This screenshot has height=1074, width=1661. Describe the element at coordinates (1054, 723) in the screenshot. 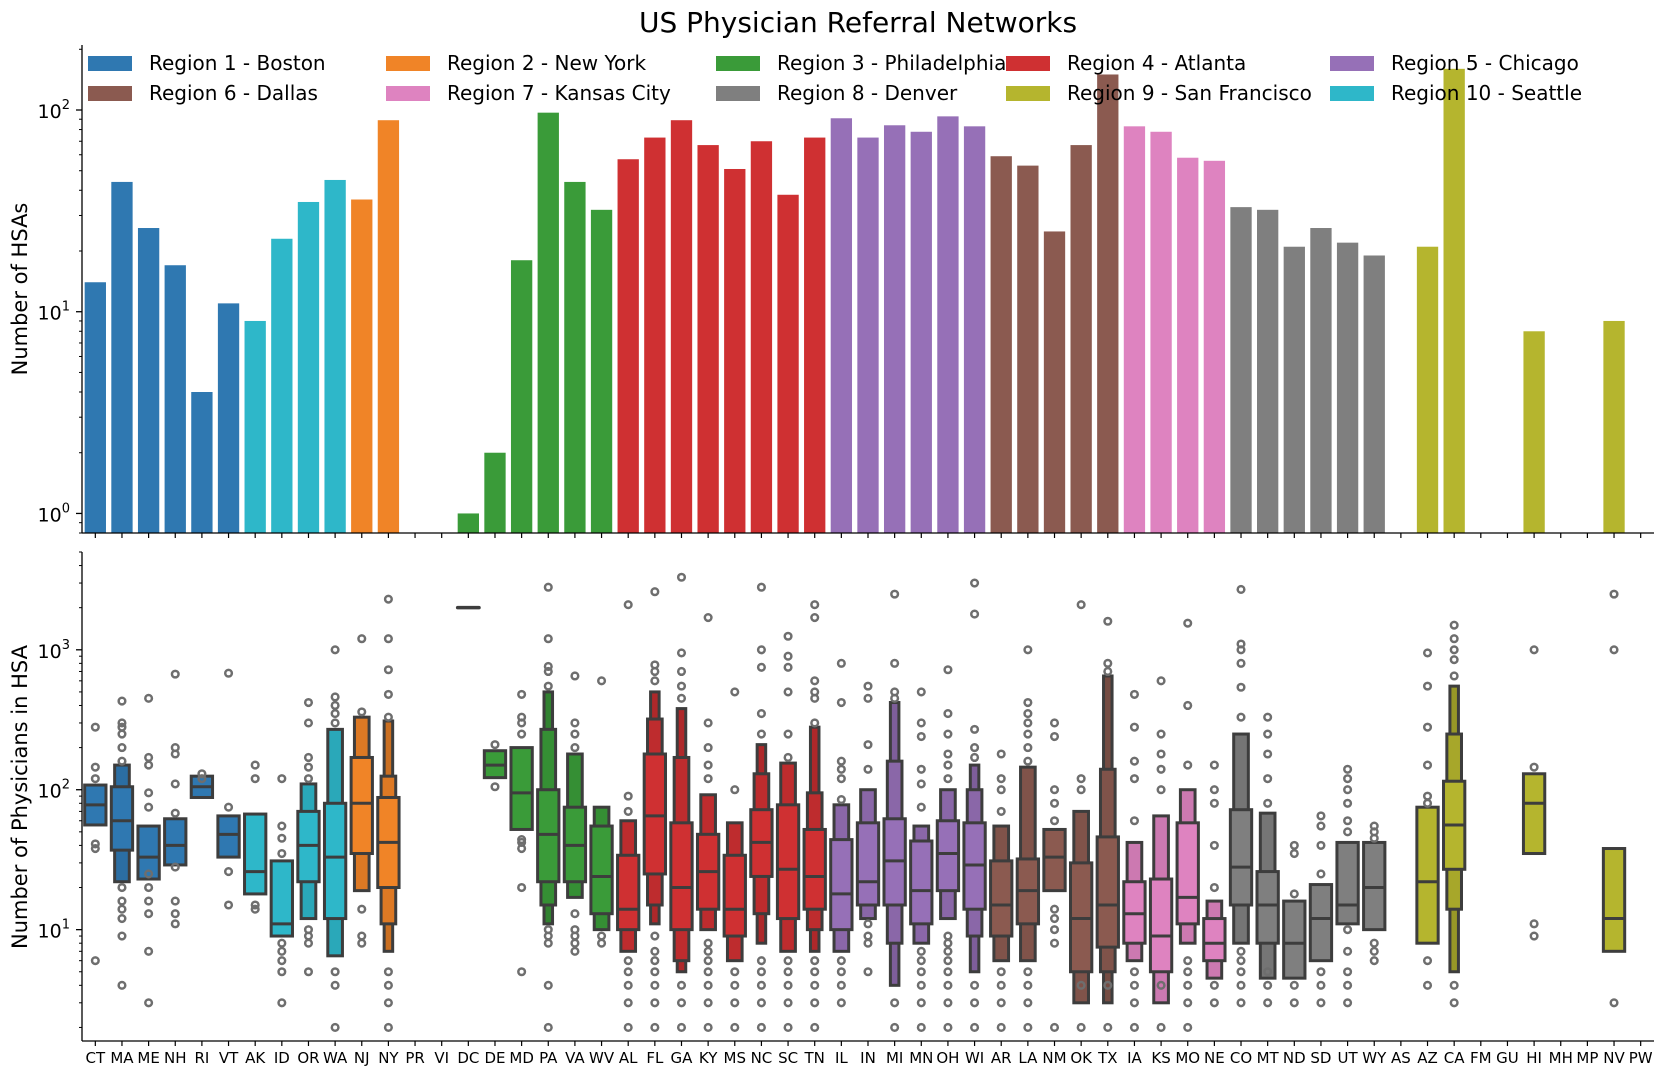

I see `boxen-outlier-nm` at that location.